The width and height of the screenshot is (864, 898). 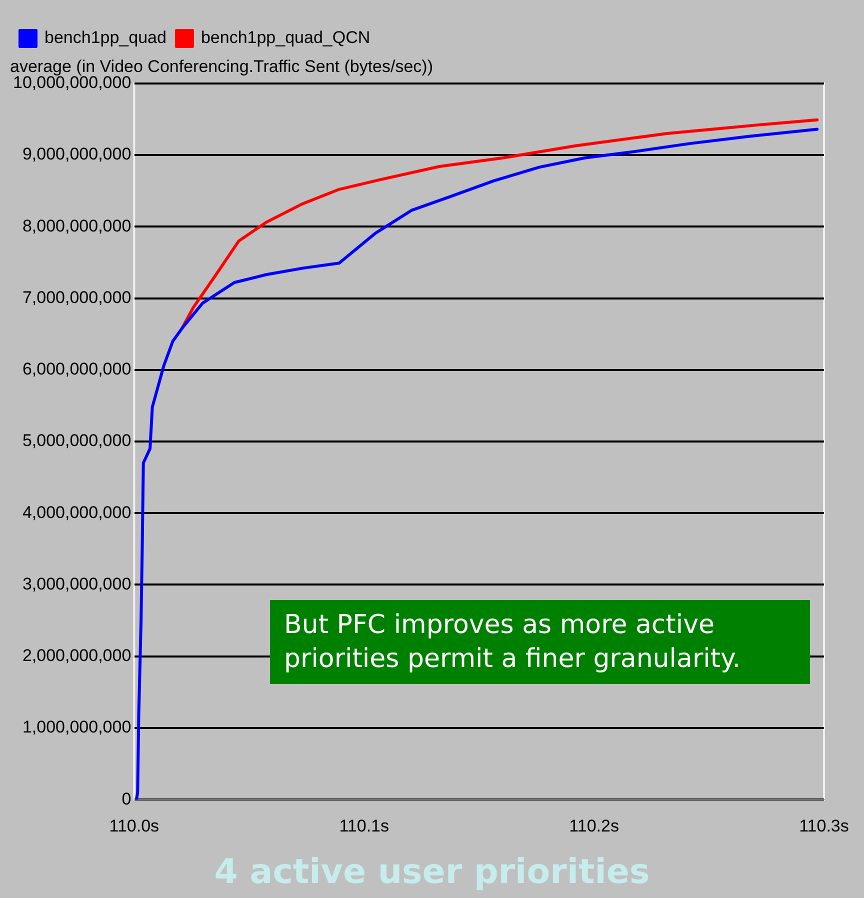 I want to click on y-tick-label: 6,000,000,000, so click(x=77, y=369).